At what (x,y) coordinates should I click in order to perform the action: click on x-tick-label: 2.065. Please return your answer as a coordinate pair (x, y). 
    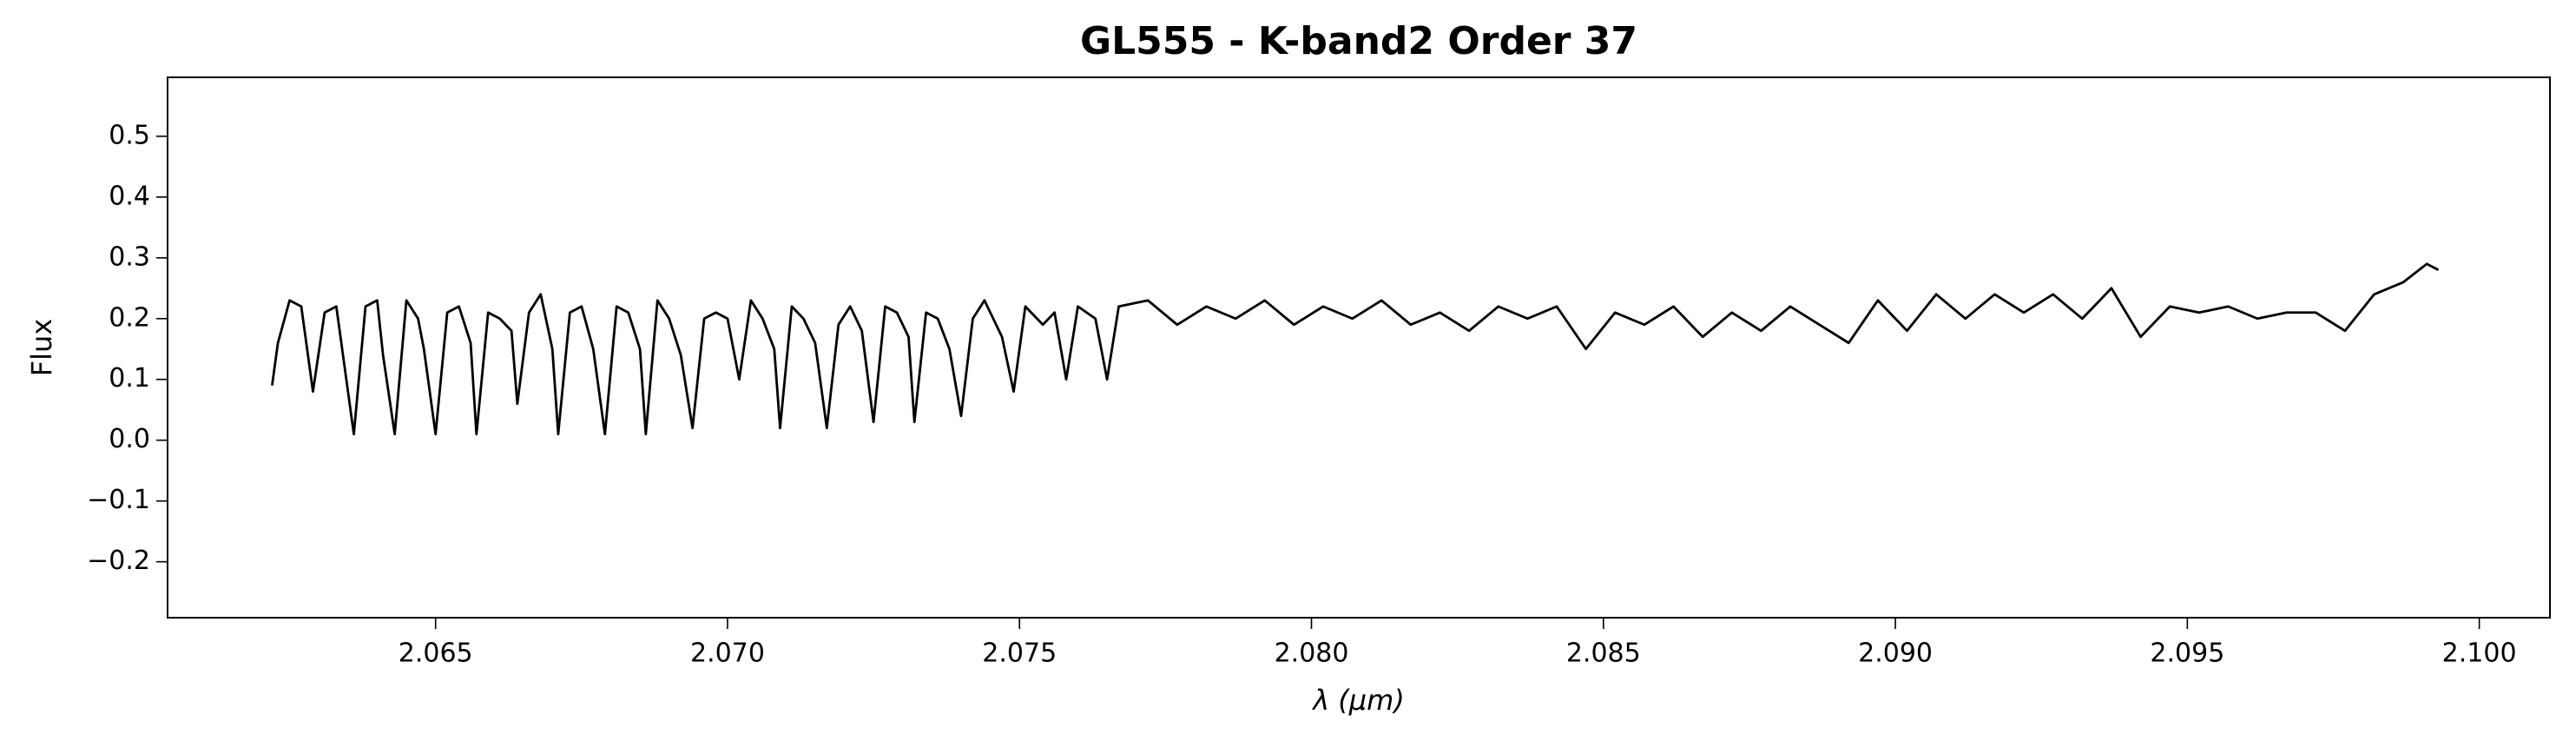
    Looking at the image, I should click on (436, 654).